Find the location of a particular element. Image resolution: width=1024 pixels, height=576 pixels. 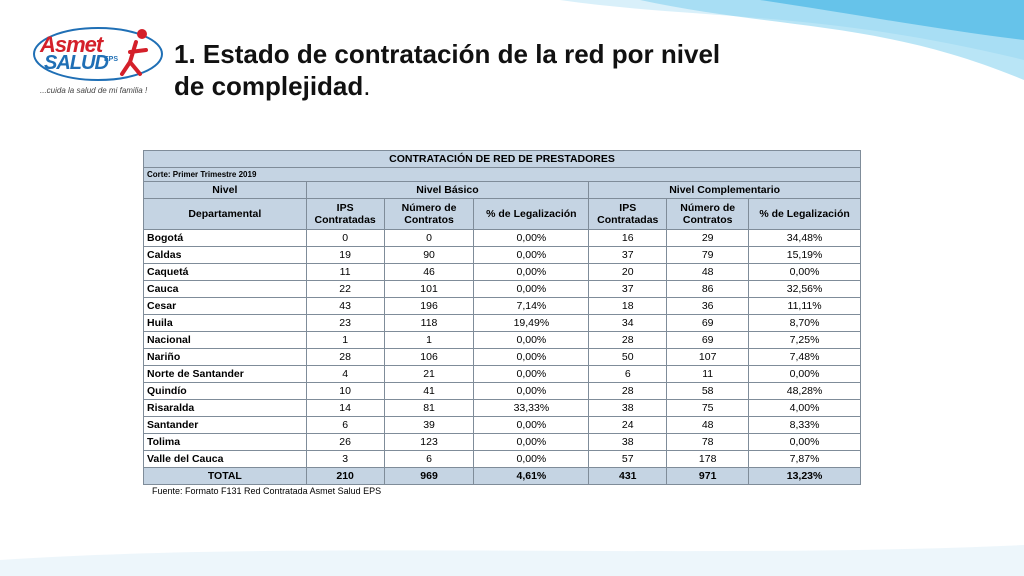

logo-eps-text: EPS is located at coordinates (111, 59).